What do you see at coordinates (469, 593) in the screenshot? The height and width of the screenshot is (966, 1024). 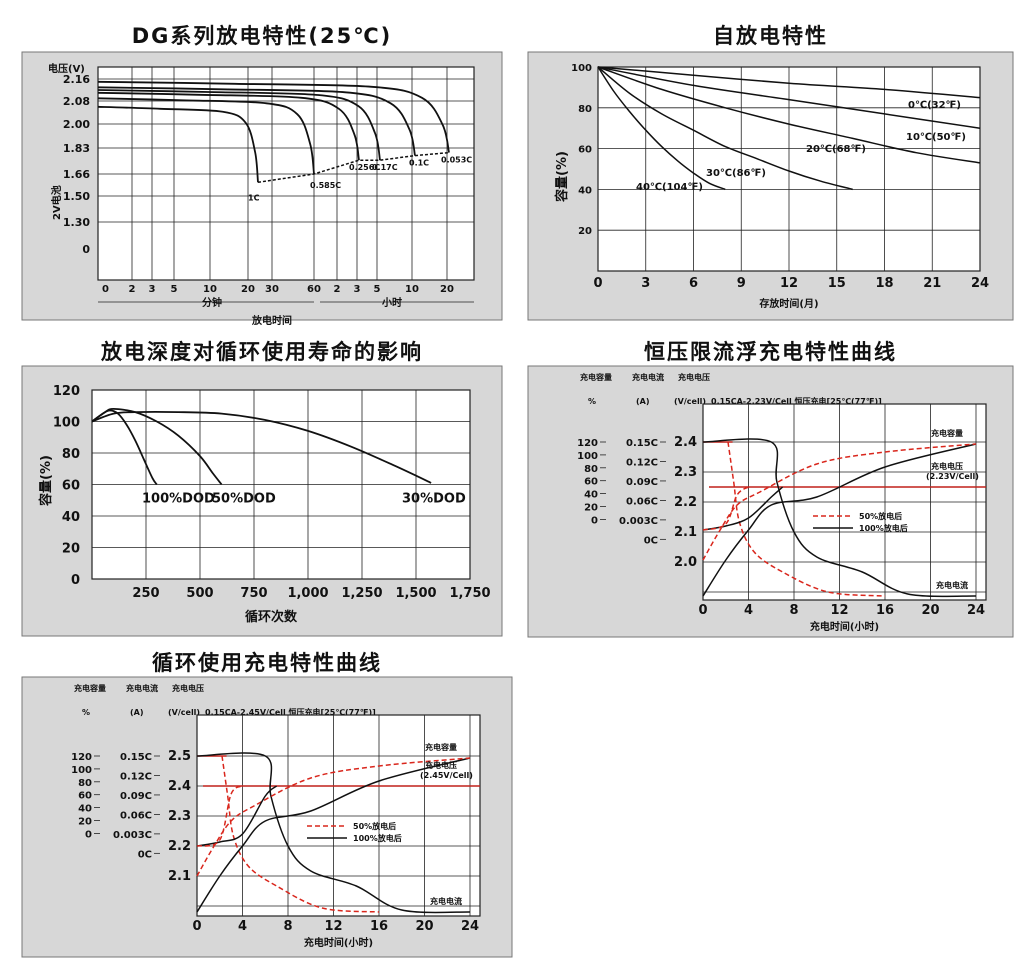 I see `x-tick-label: 1,750` at bounding box center [469, 593].